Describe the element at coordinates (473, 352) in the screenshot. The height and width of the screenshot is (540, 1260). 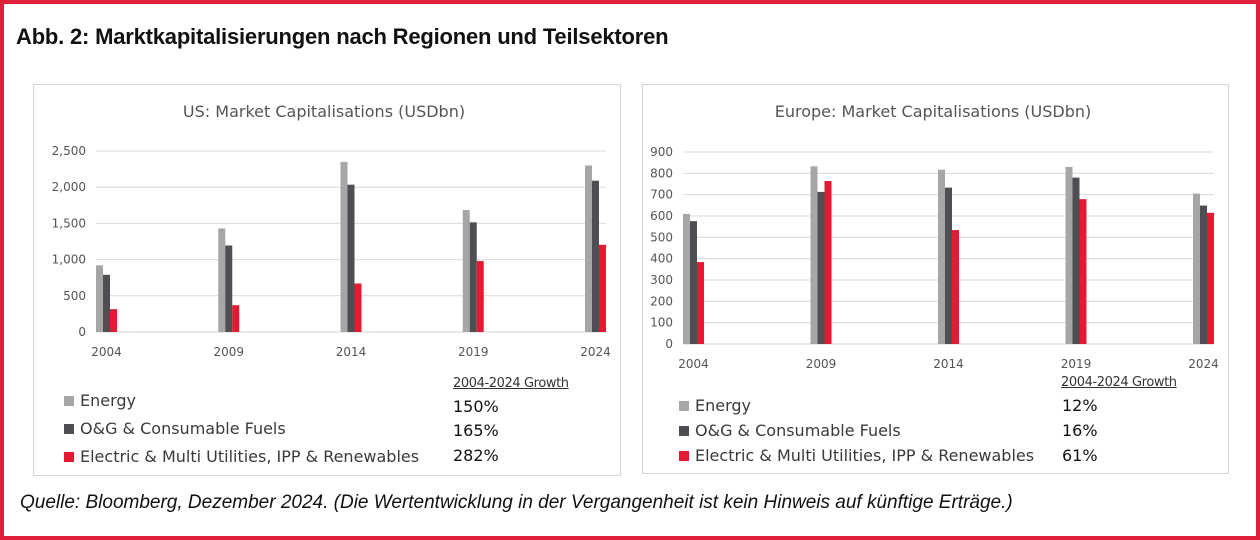
I see `us-xtick-label: 2019` at that location.